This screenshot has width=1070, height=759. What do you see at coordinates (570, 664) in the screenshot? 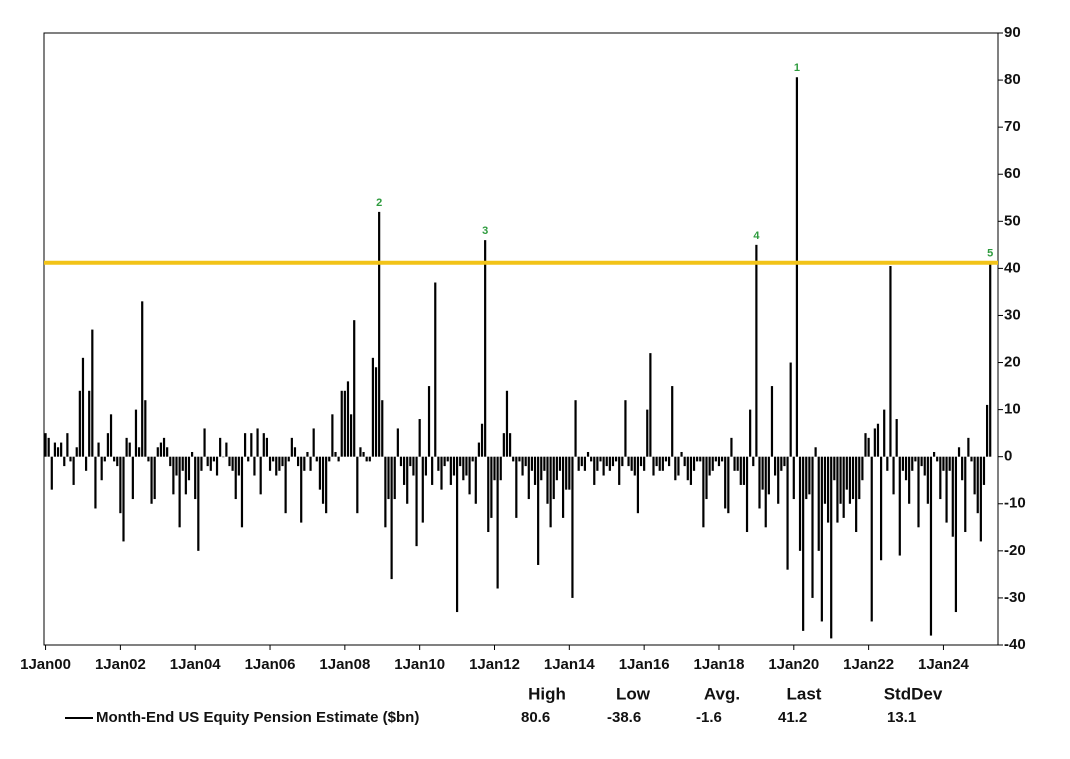
I see `x-tick-label: 1Jan14` at bounding box center [570, 664].